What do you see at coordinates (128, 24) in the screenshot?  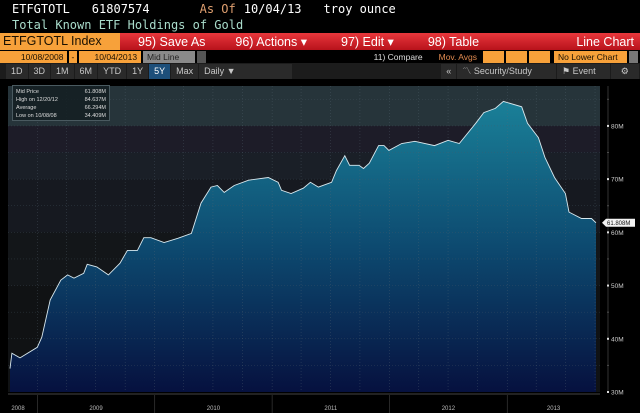 I see `security-description: Total Known ETF Holdings of Gold` at bounding box center [128, 24].